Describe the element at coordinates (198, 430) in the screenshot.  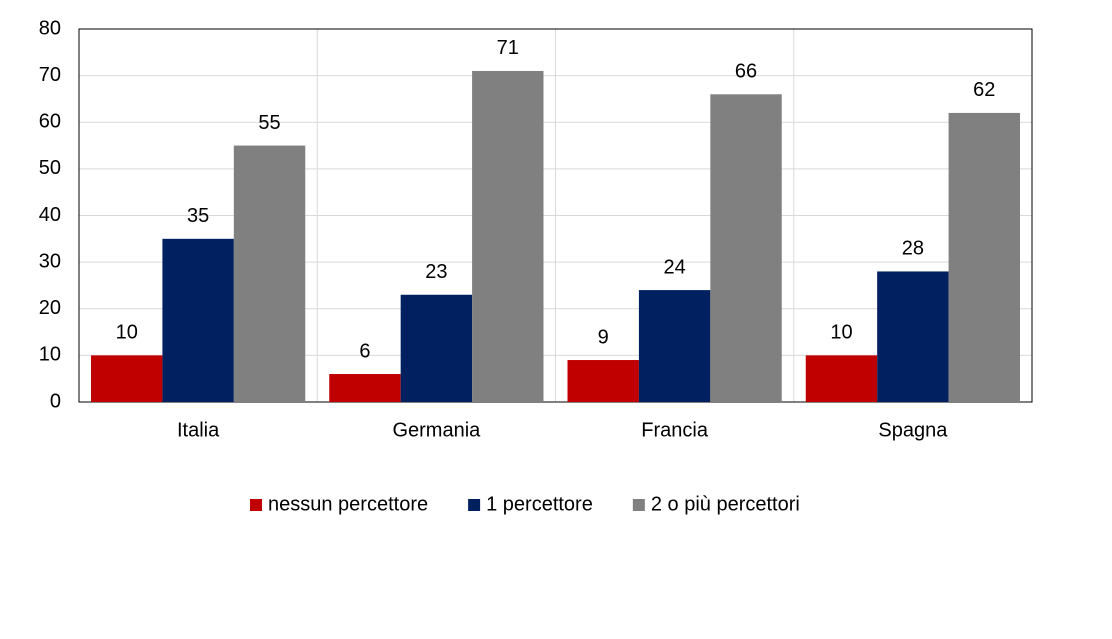
I see `x-tick-label: Italia` at that location.